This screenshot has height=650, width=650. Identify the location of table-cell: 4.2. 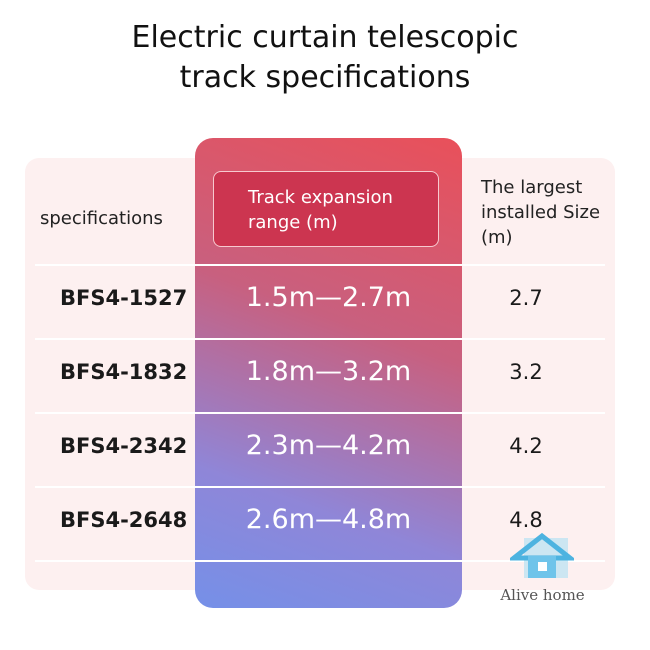
(526, 446).